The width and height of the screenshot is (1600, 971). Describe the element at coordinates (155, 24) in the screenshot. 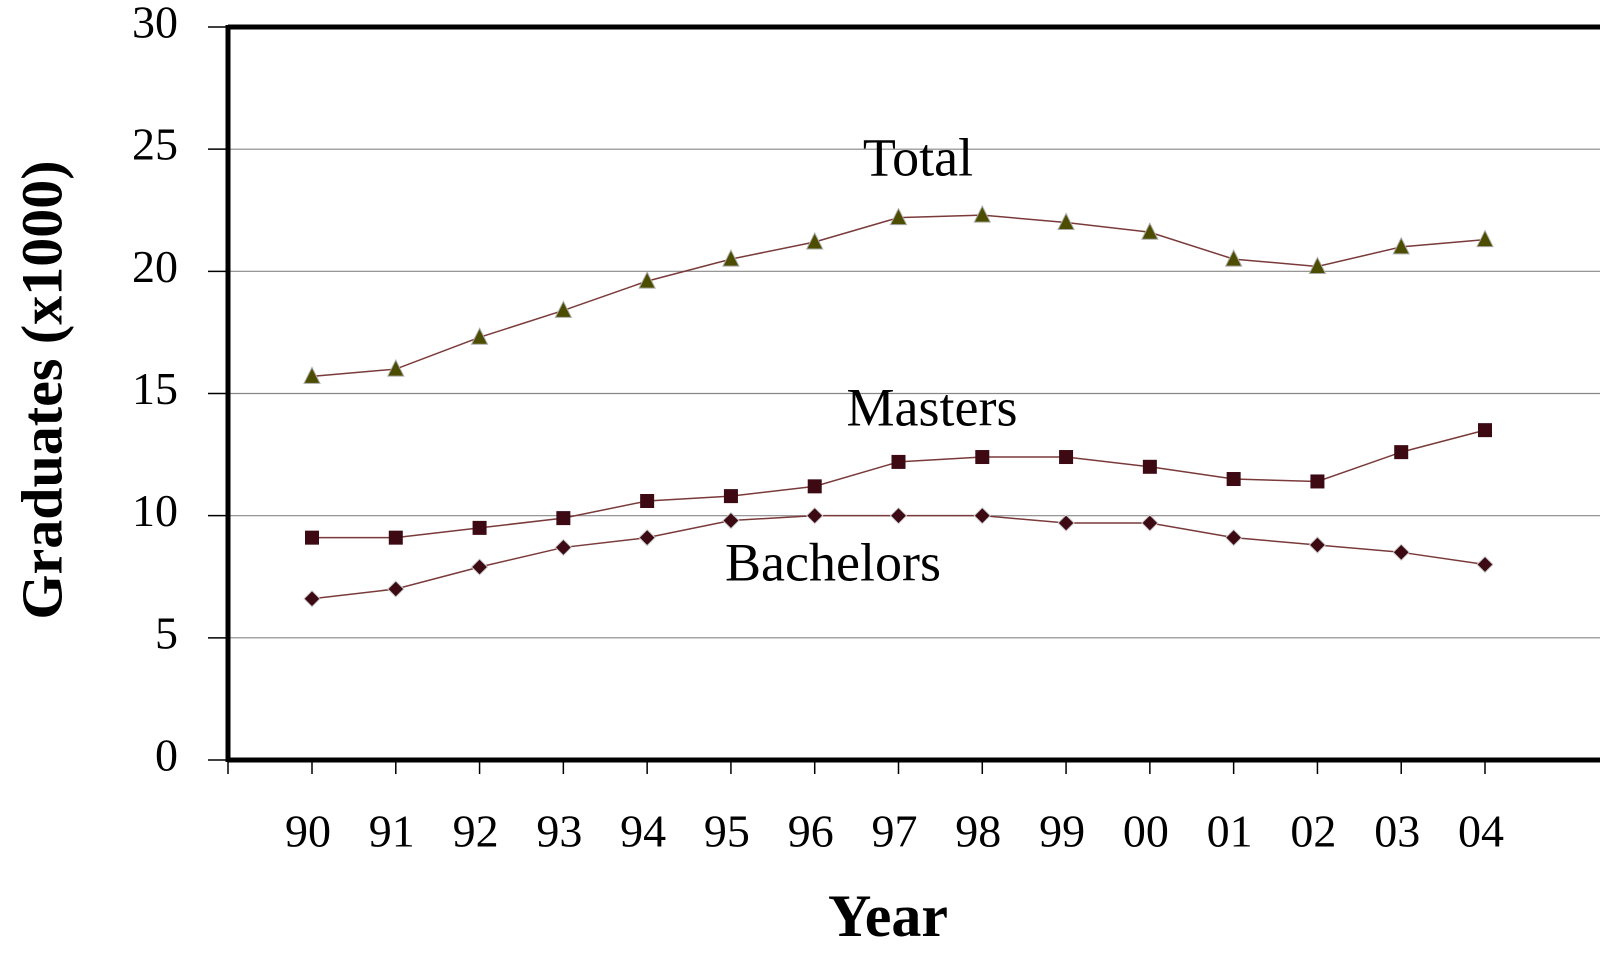

I see `y-tick-label: 30` at that location.